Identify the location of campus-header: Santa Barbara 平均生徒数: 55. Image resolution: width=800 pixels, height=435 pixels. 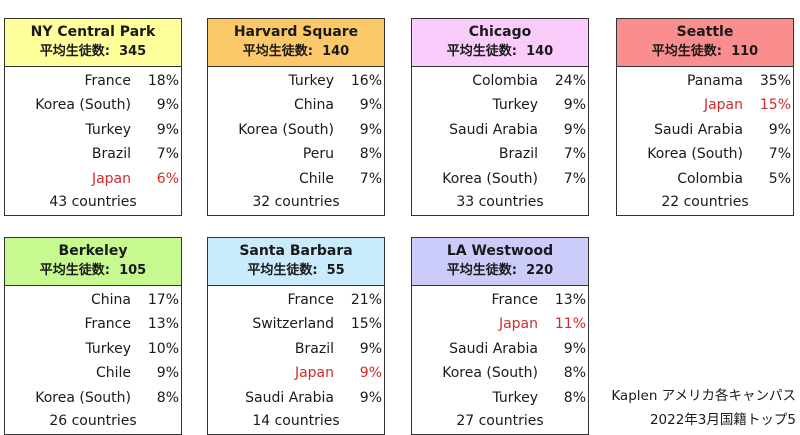
(296, 262).